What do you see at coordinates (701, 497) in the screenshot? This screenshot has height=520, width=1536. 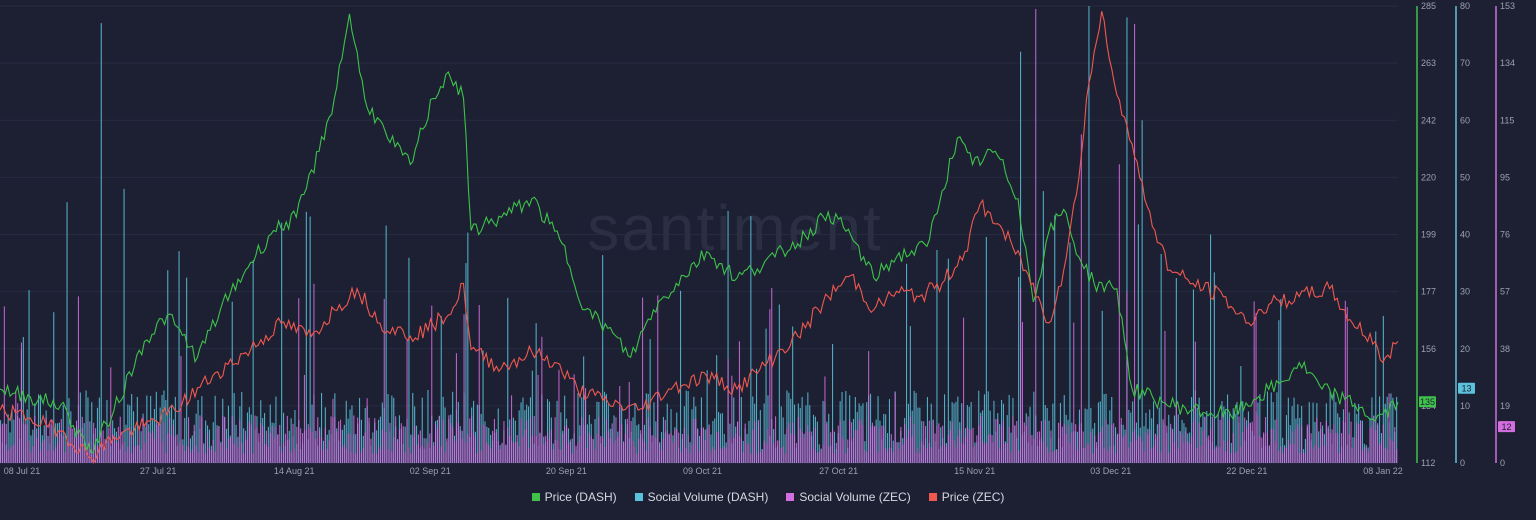 I see `legend-item-social-dash: Social Volume (DASH)` at bounding box center [701, 497].